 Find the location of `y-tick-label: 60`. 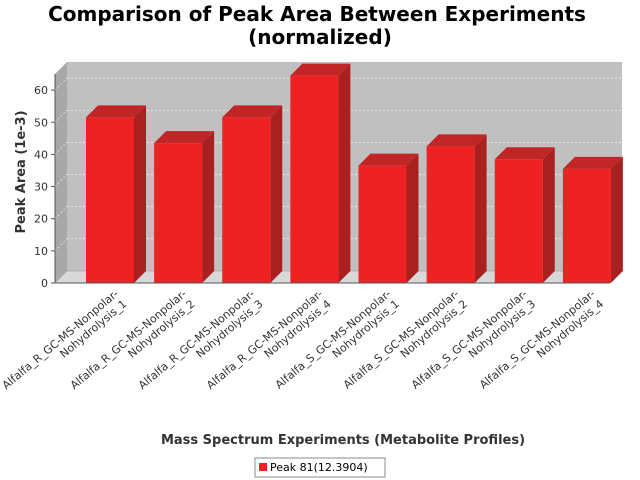

y-tick-label: 60 is located at coordinates (41, 90).